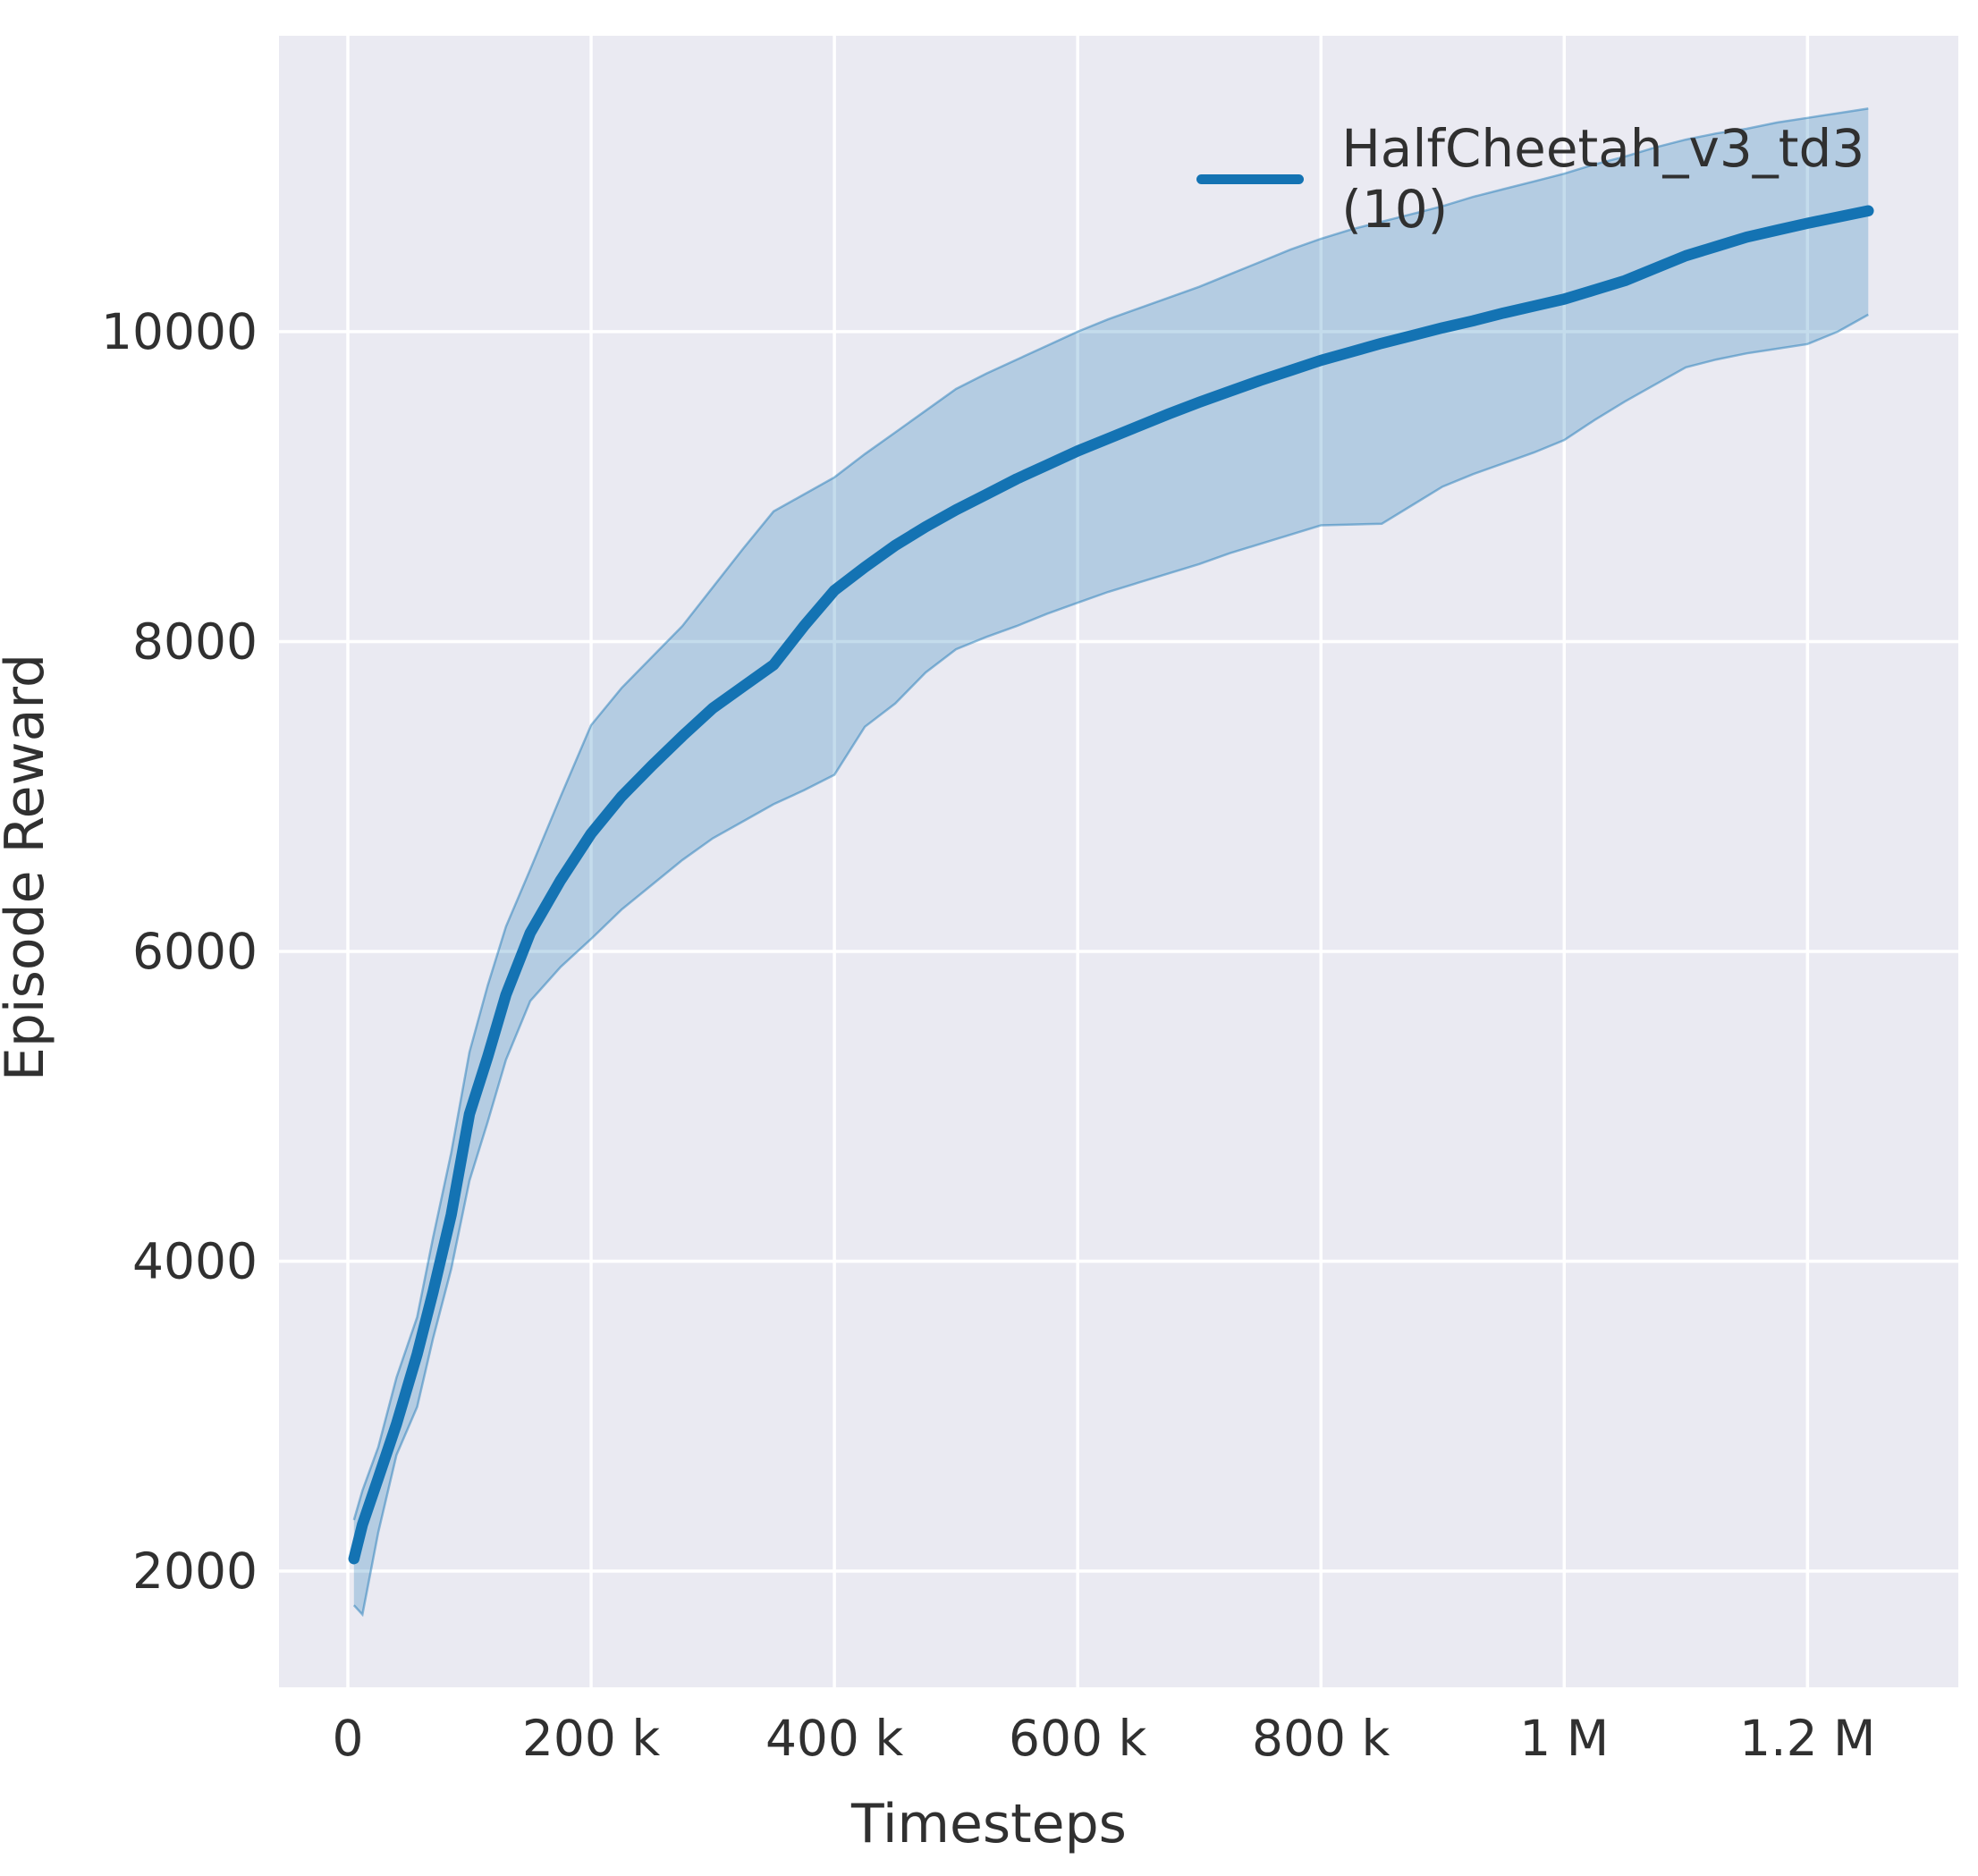 This screenshot has height=1876, width=1978. I want to click on y-tick-label: 8000, so click(195, 642).